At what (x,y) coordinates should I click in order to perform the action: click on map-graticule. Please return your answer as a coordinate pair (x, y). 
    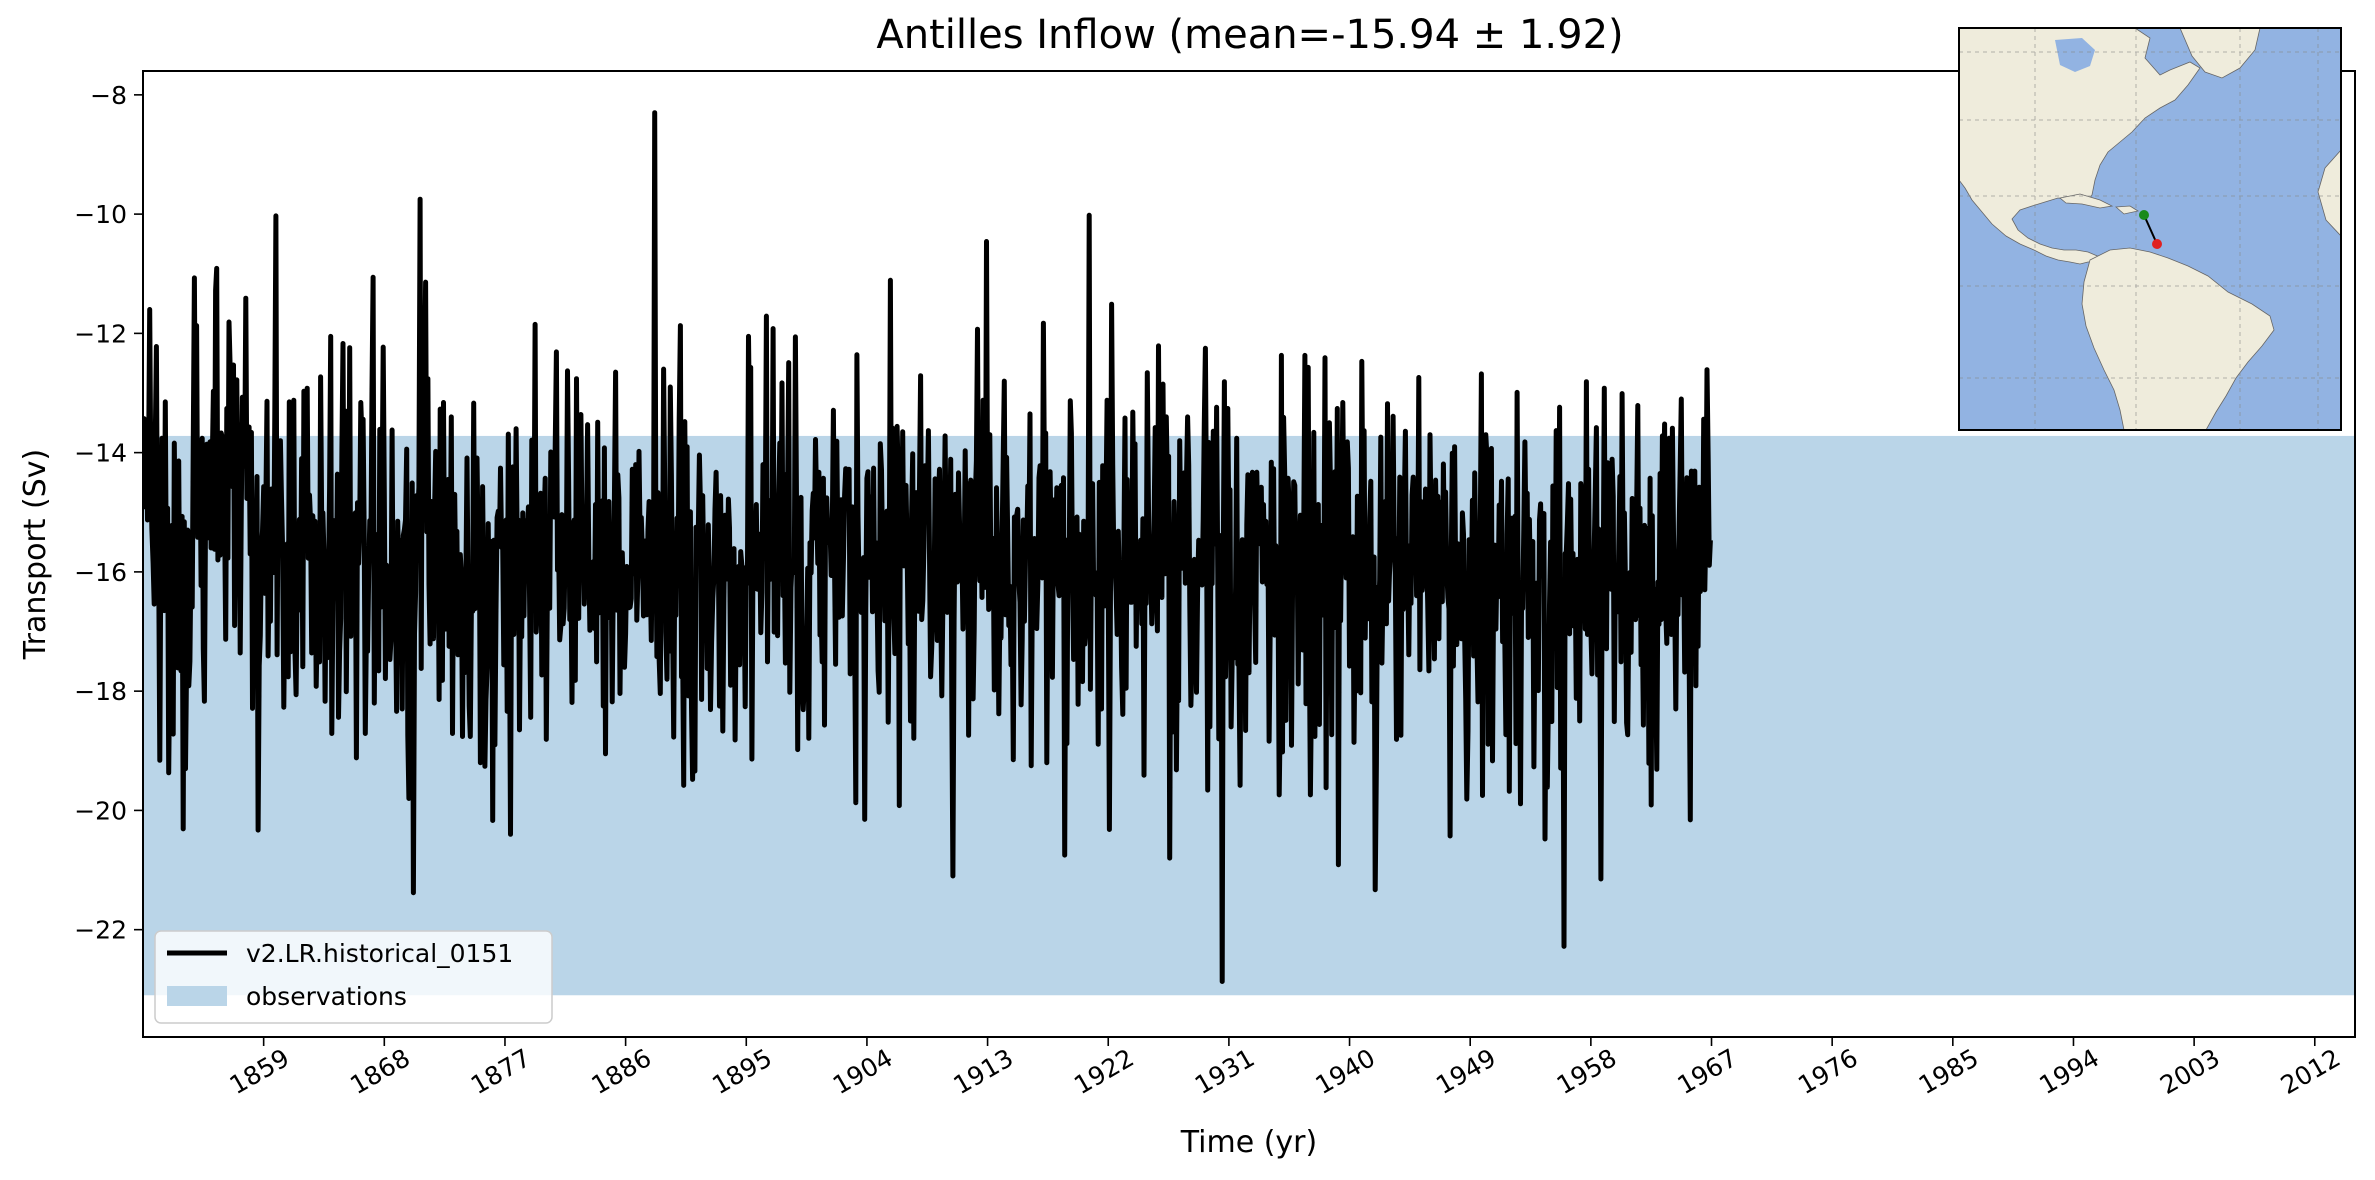
    Looking at the image, I should click on (2150, 229).